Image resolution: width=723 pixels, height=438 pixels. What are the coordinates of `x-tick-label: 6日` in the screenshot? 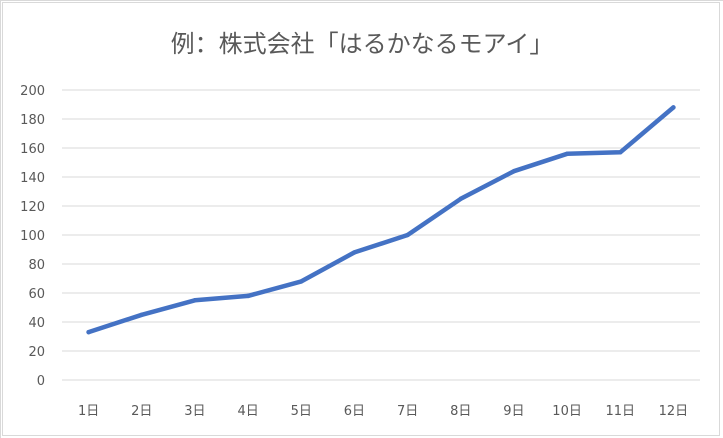 It's located at (354, 411).